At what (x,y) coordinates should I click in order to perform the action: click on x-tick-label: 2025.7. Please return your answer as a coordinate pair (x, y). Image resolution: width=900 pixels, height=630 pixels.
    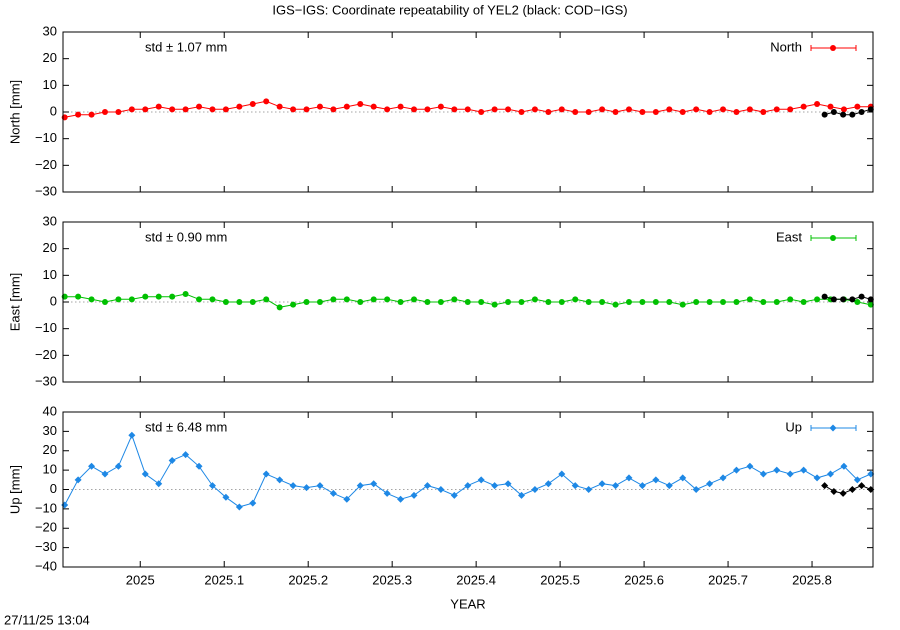
    Looking at the image, I should click on (728, 579).